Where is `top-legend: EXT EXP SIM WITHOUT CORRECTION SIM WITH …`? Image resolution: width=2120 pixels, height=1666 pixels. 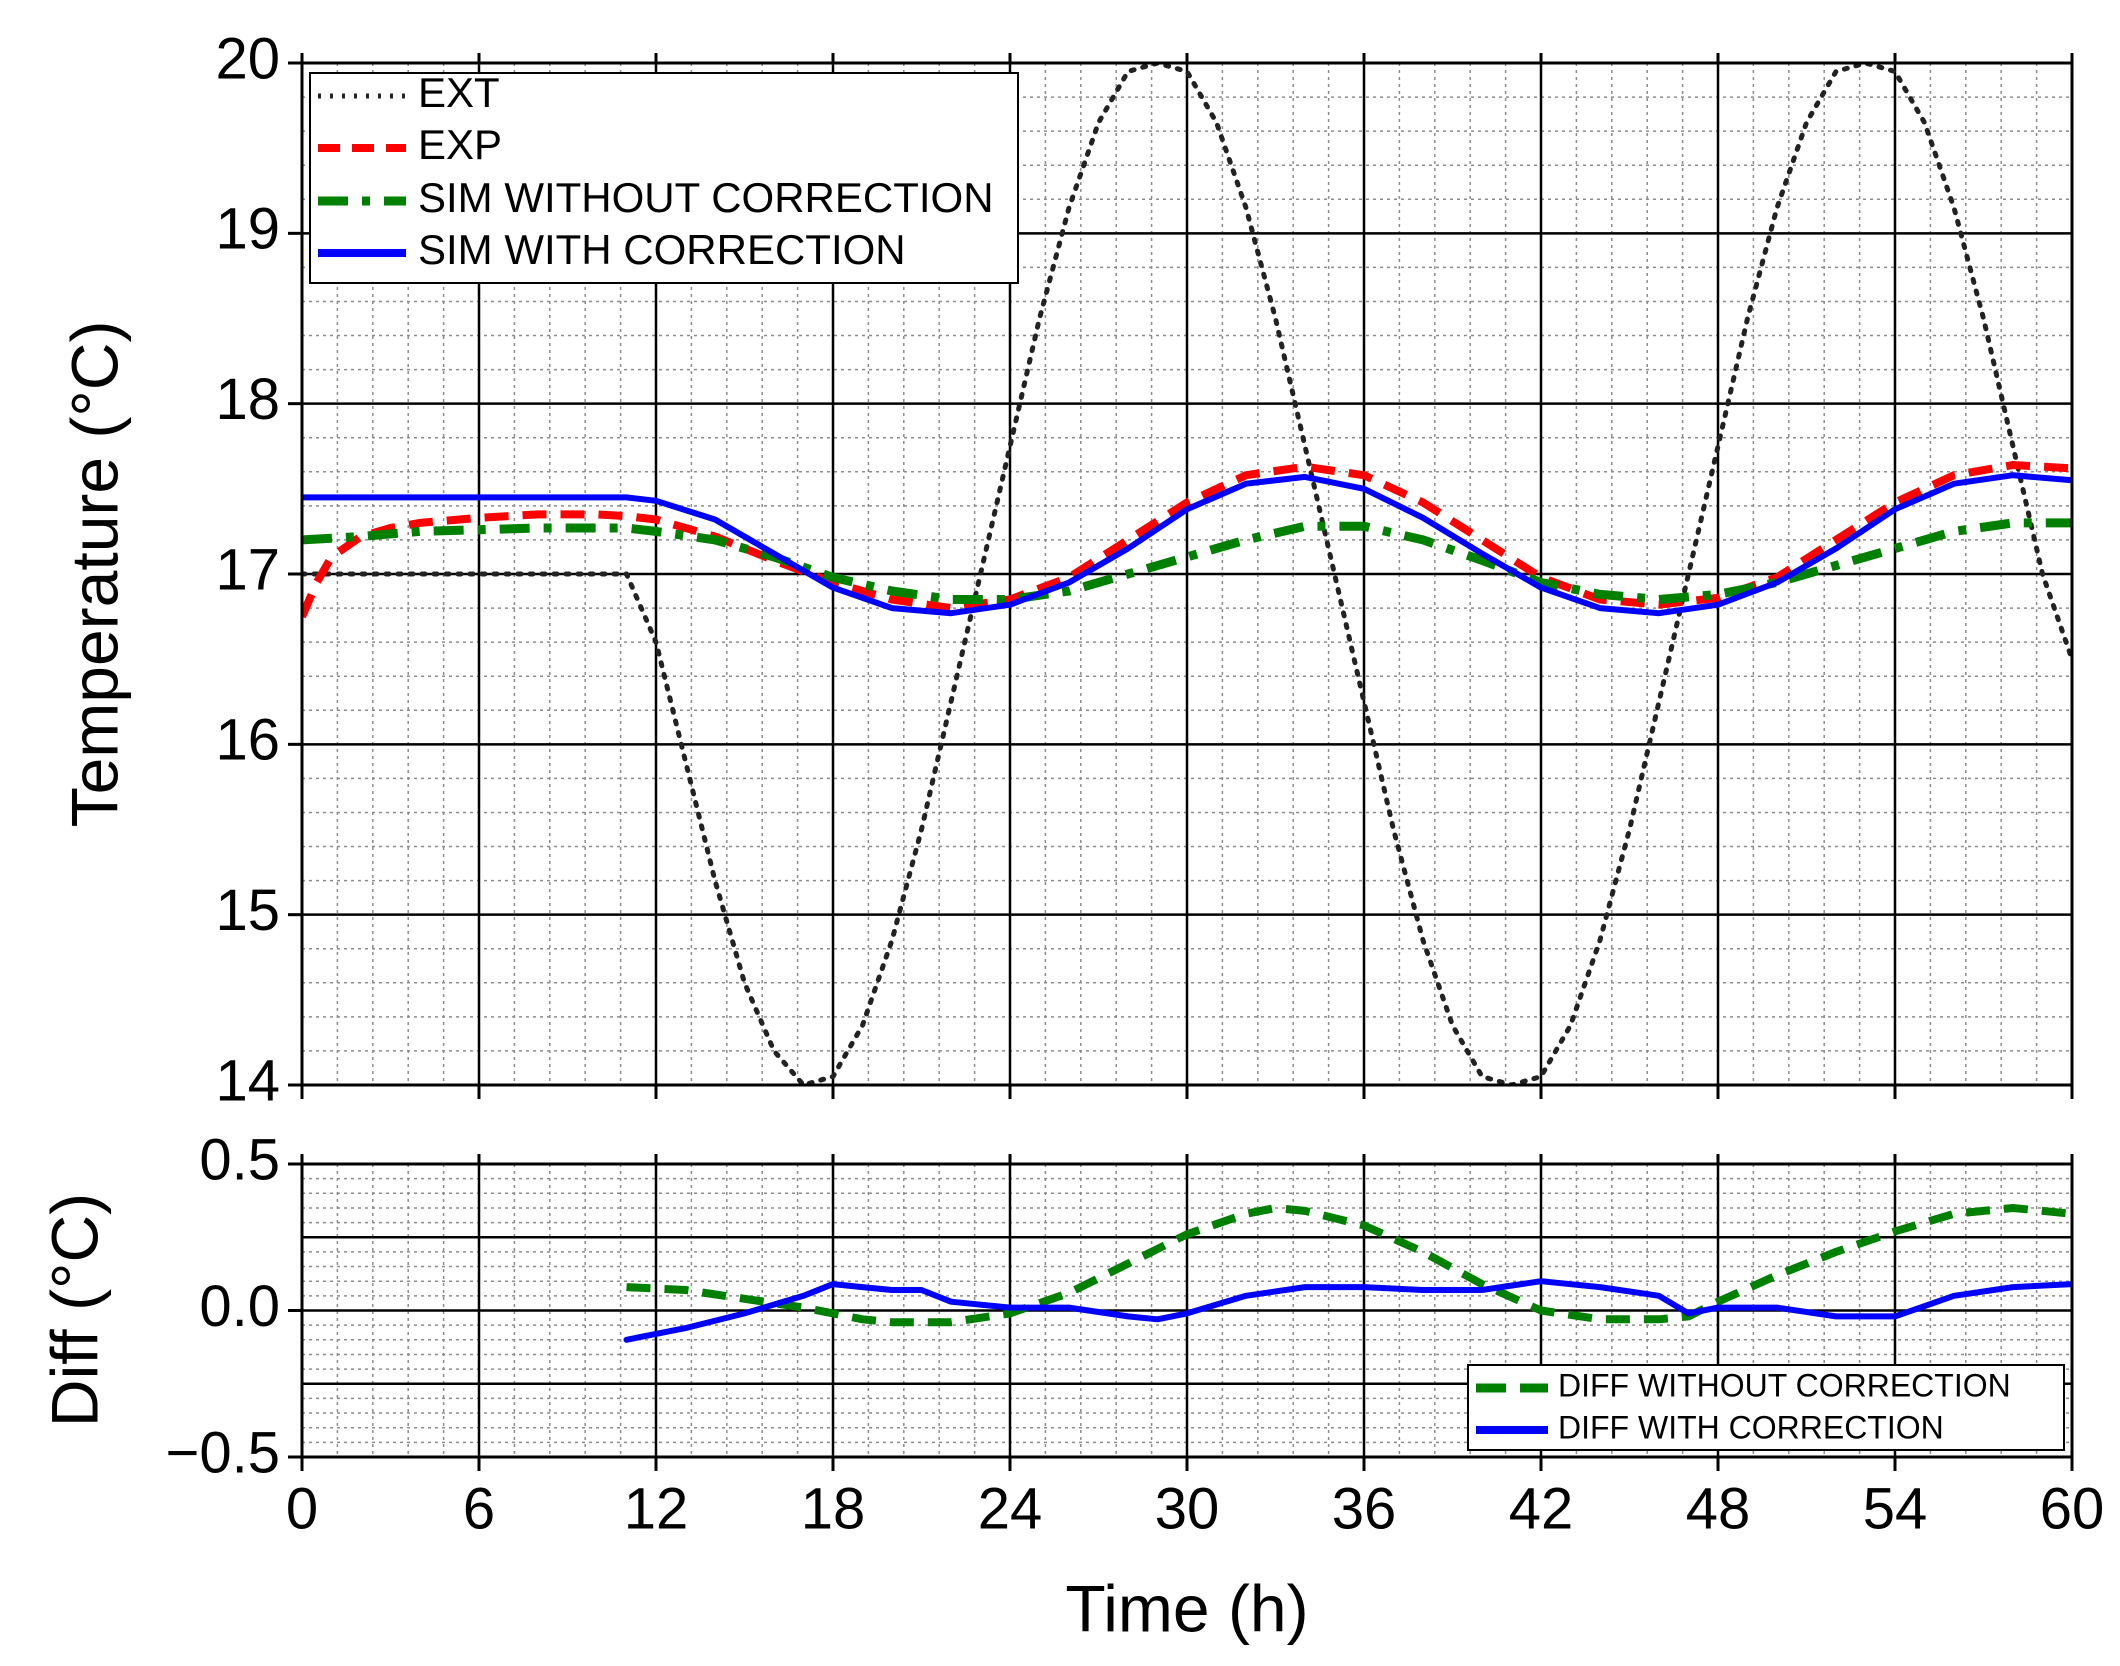
top-legend: EXT EXP SIM WITHOUT CORRECTION SIM WITH … is located at coordinates (664, 176).